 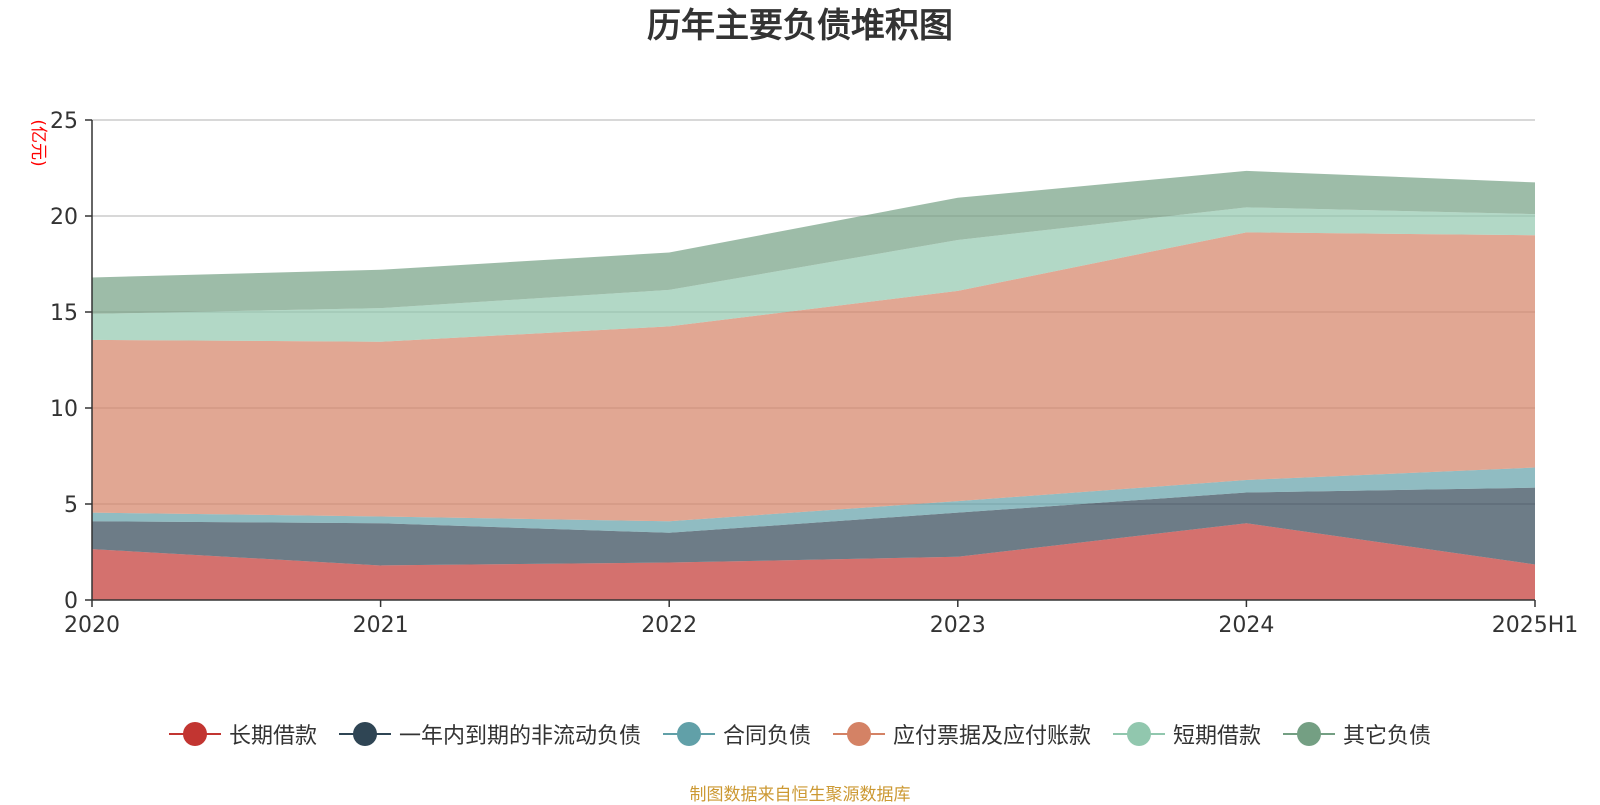 I want to click on y-axis-unit-label: (亿元), so click(x=38, y=142).